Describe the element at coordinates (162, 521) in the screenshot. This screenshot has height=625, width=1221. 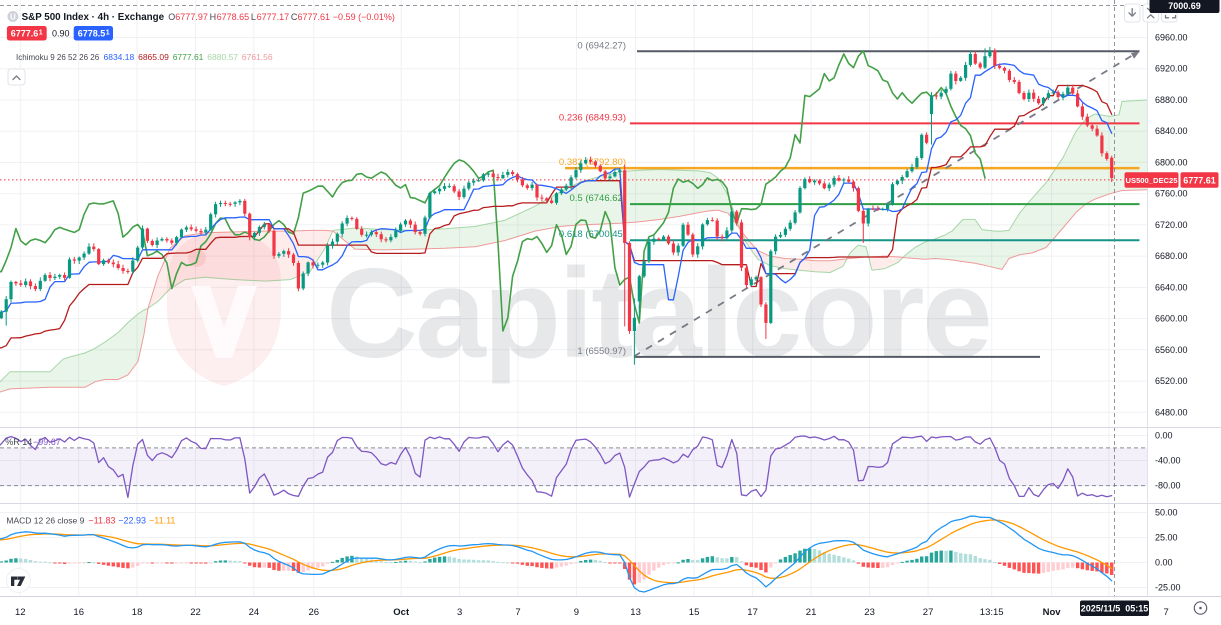
I see `svg-text: −11.11` at that location.